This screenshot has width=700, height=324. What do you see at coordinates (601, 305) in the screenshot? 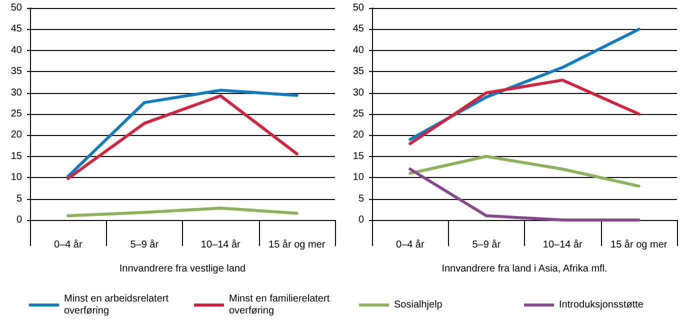
I see `legend-label: Introduksjonsstøtte` at bounding box center [601, 305].